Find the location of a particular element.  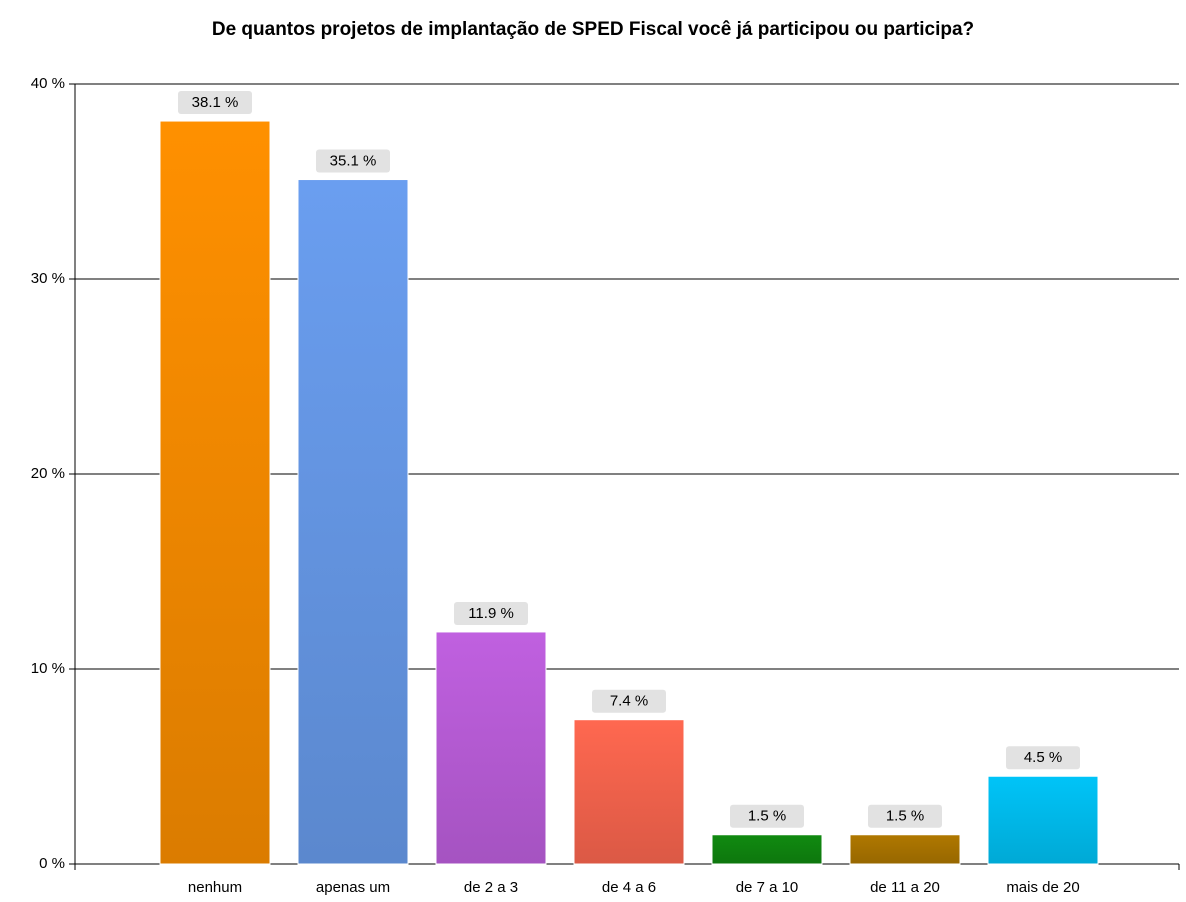

x-tick-label: de 2 a 3 is located at coordinates (491, 887).